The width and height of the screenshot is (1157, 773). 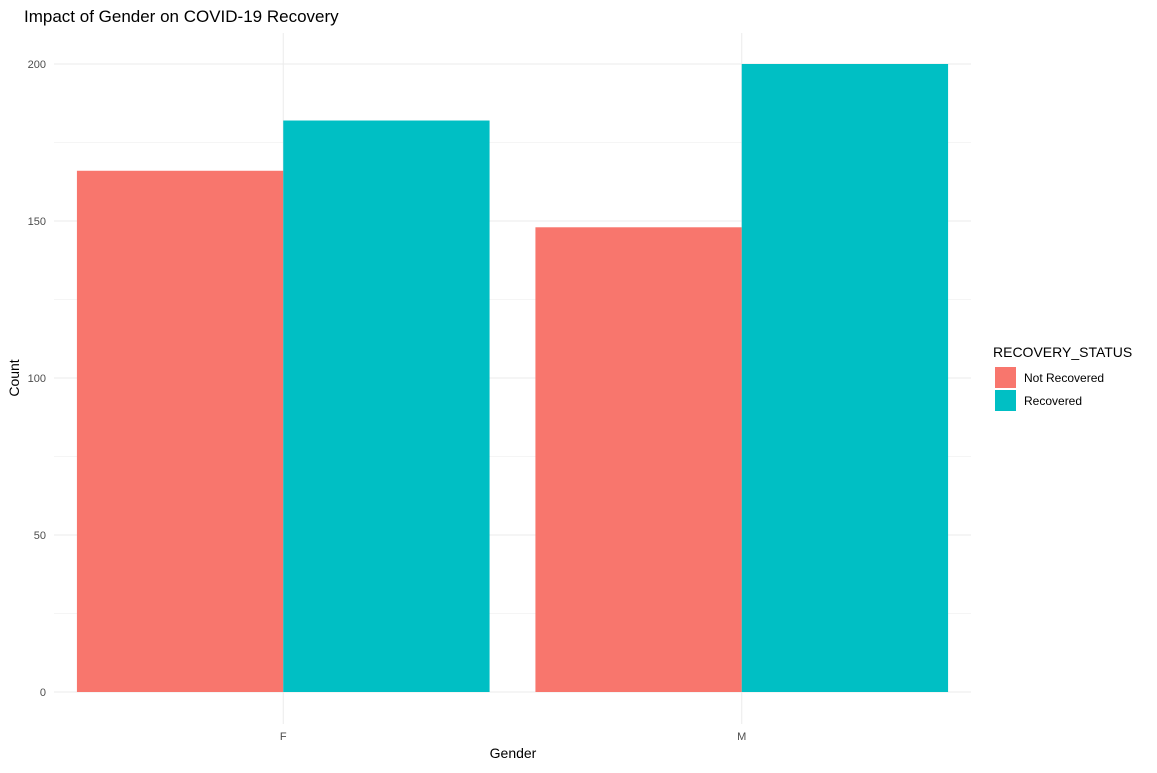 What do you see at coordinates (180, 431) in the screenshot?
I see `bar-not-recovered-f` at bounding box center [180, 431].